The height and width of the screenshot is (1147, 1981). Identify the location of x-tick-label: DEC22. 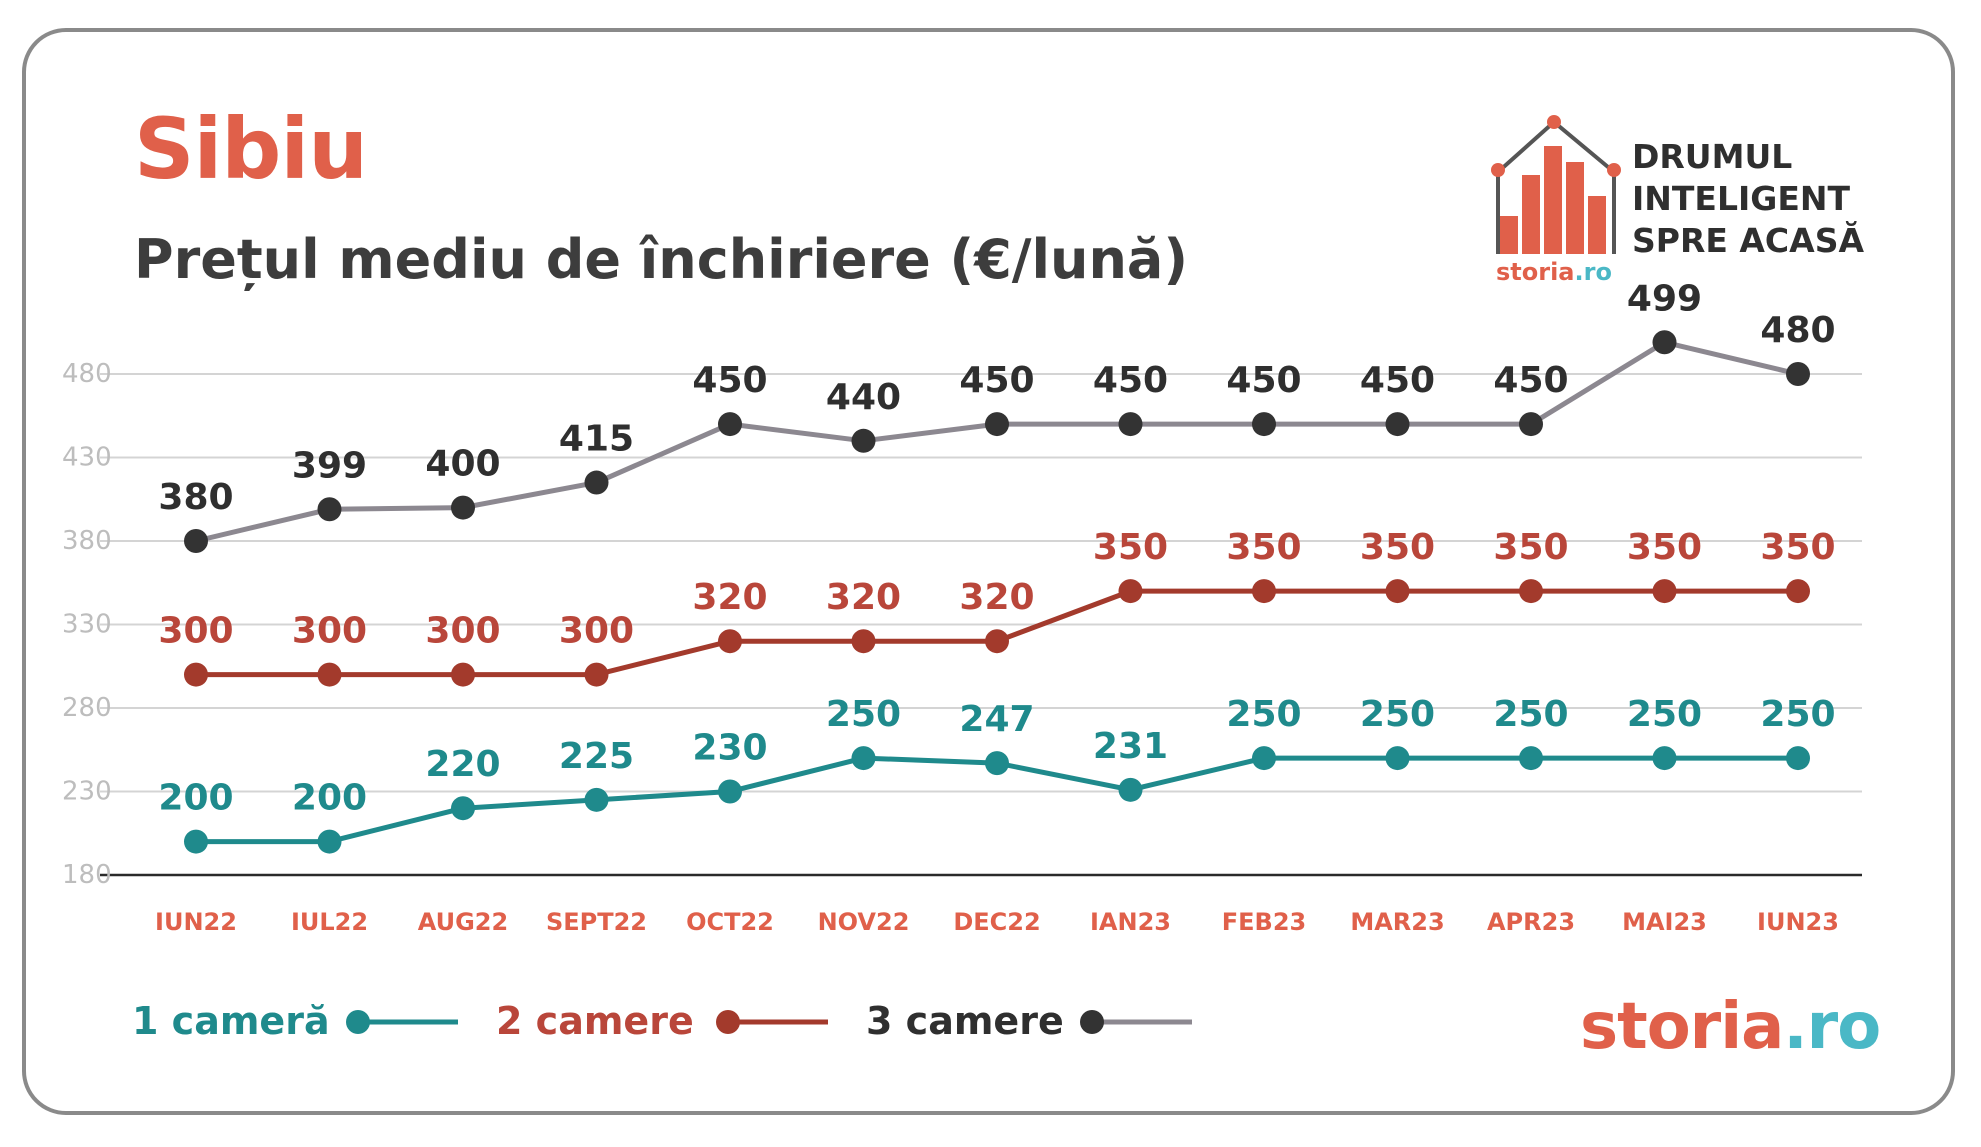
(996, 922).